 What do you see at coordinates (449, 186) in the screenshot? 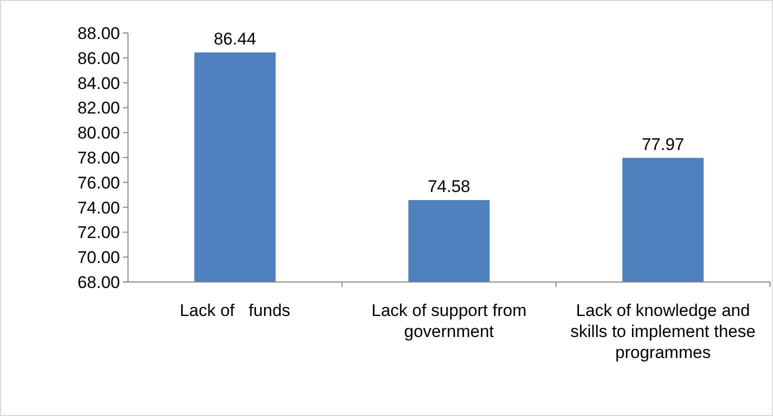
I see `data-label: 74.58` at bounding box center [449, 186].